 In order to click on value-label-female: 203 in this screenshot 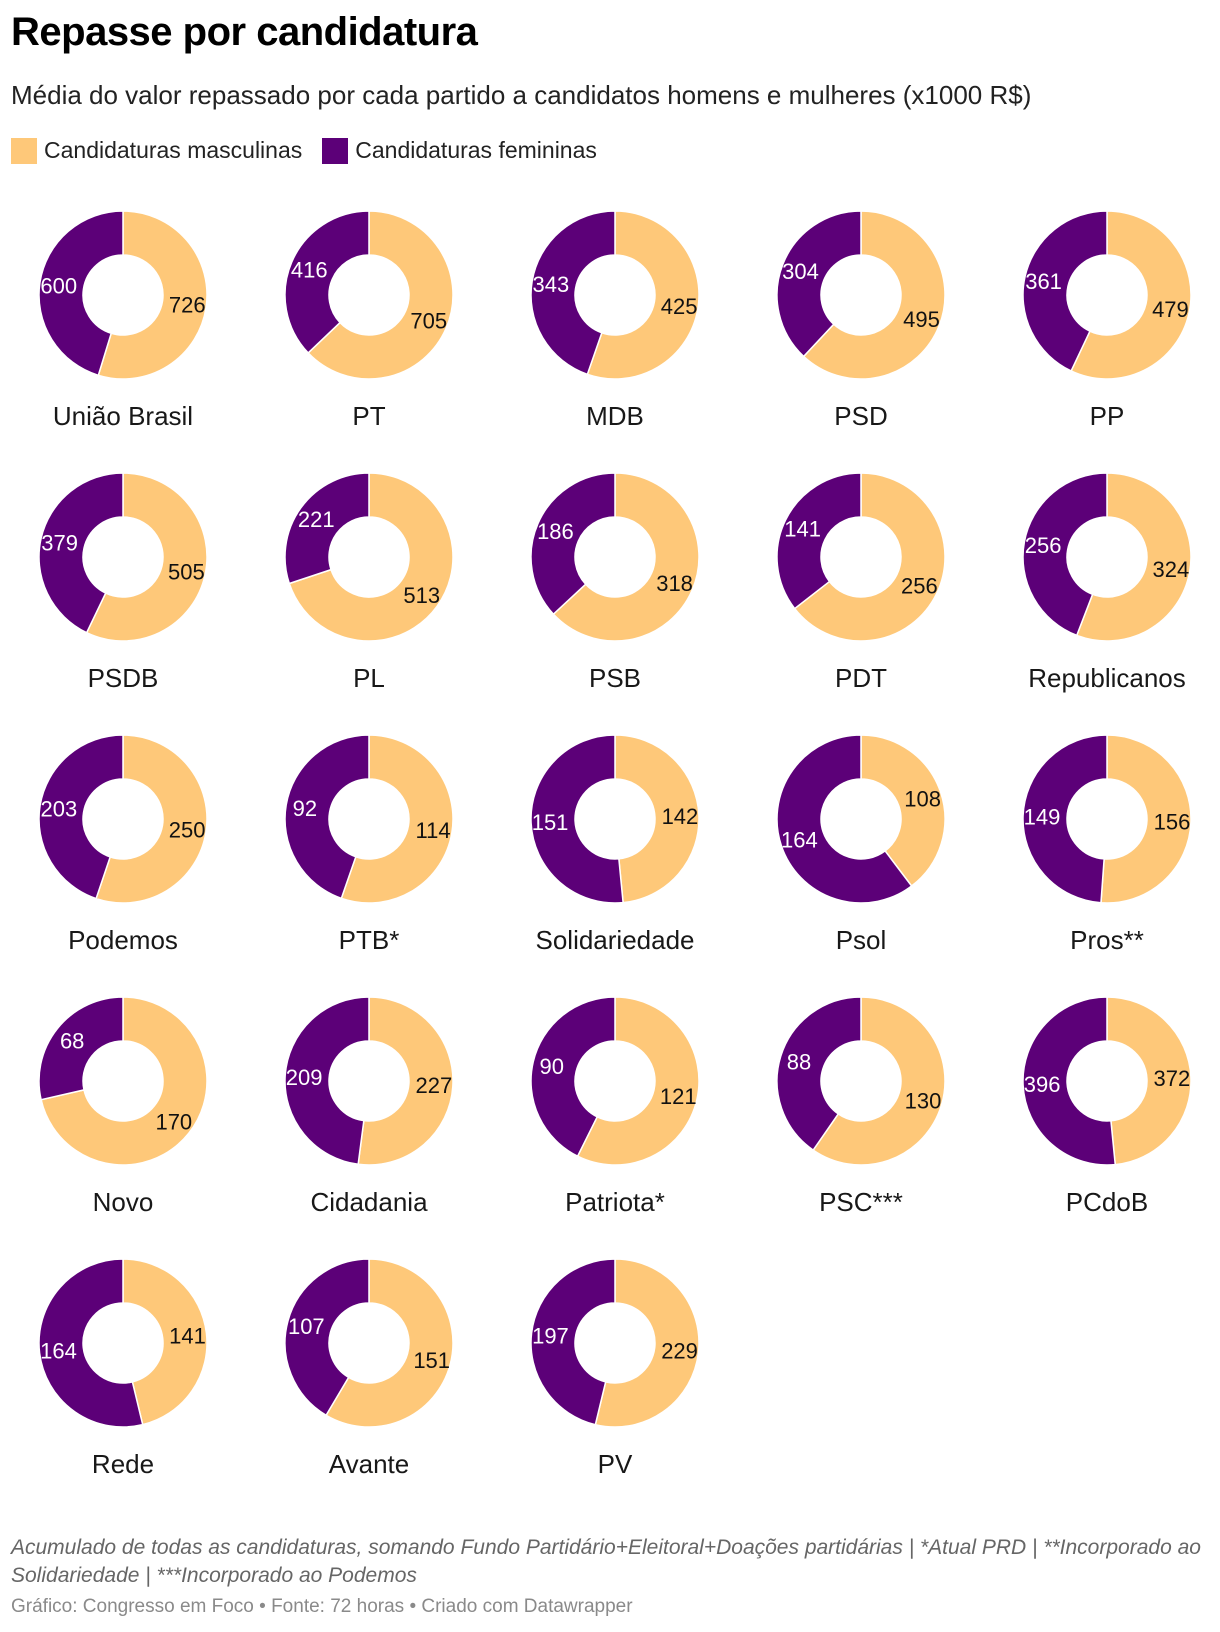, I will do `click(59, 808)`.